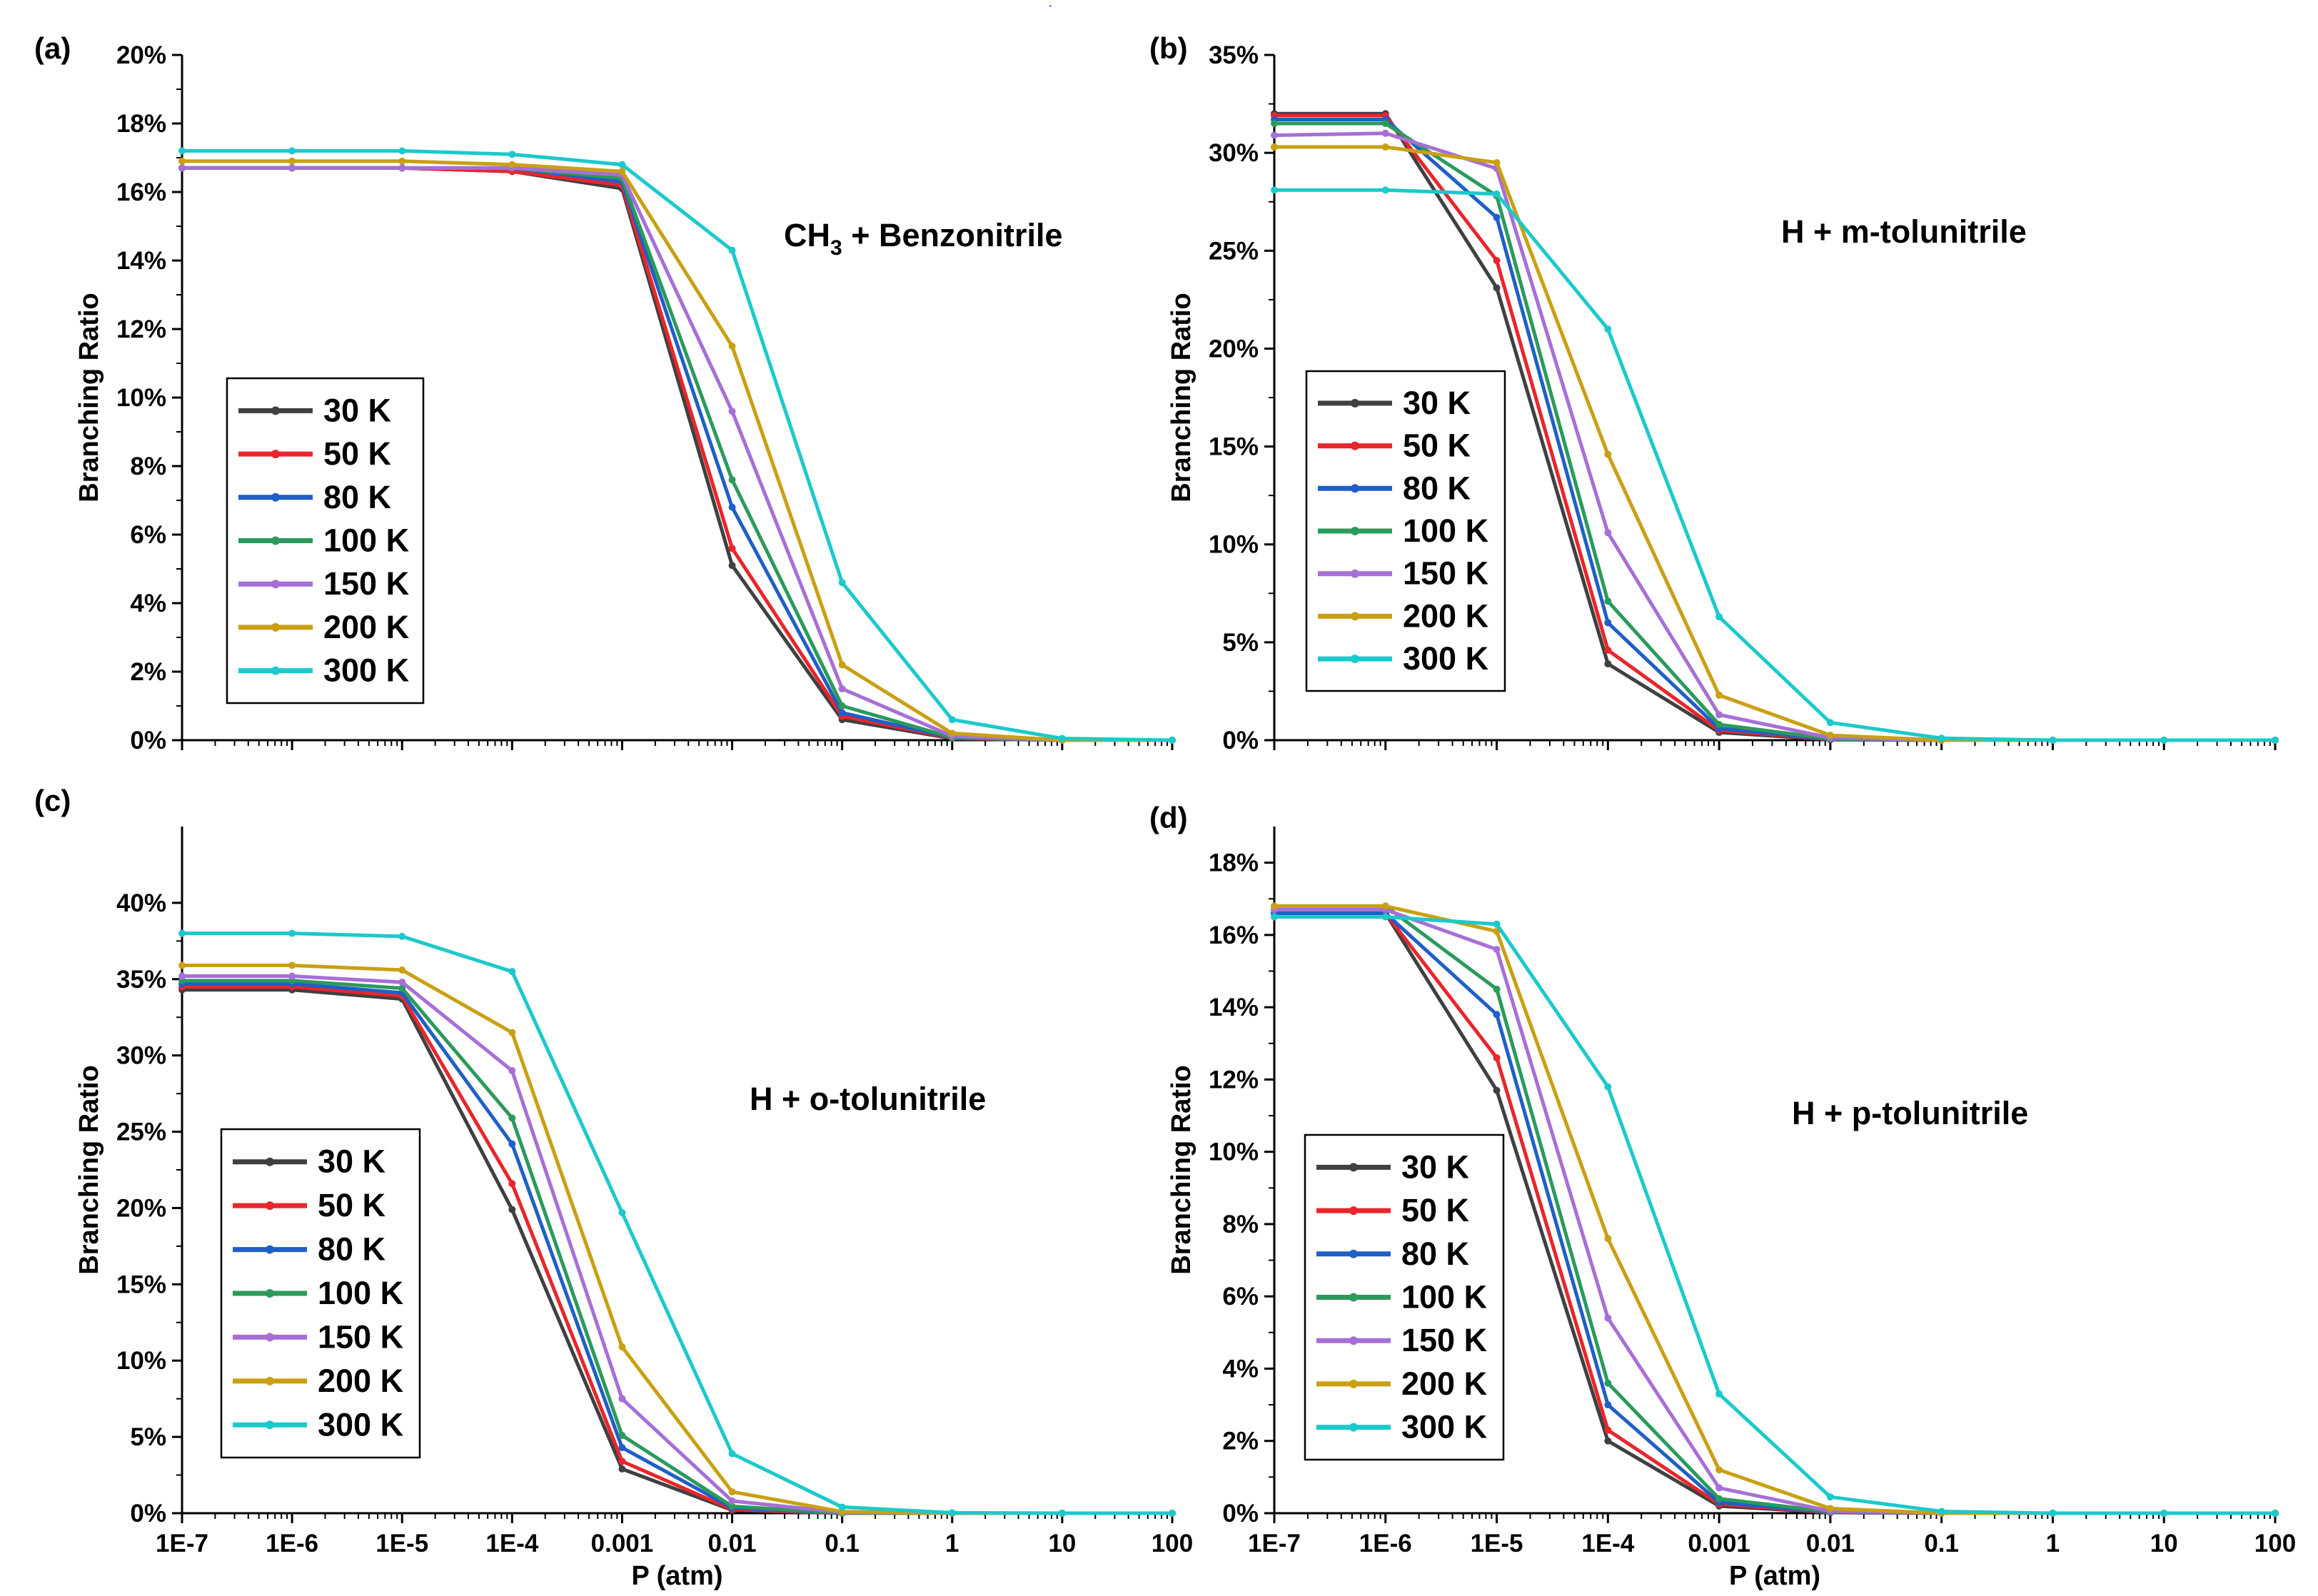 The width and height of the screenshot is (2318, 1596). Describe the element at coordinates (402, 1543) in the screenshot. I see `x-tick-label: 1E-5` at that location.